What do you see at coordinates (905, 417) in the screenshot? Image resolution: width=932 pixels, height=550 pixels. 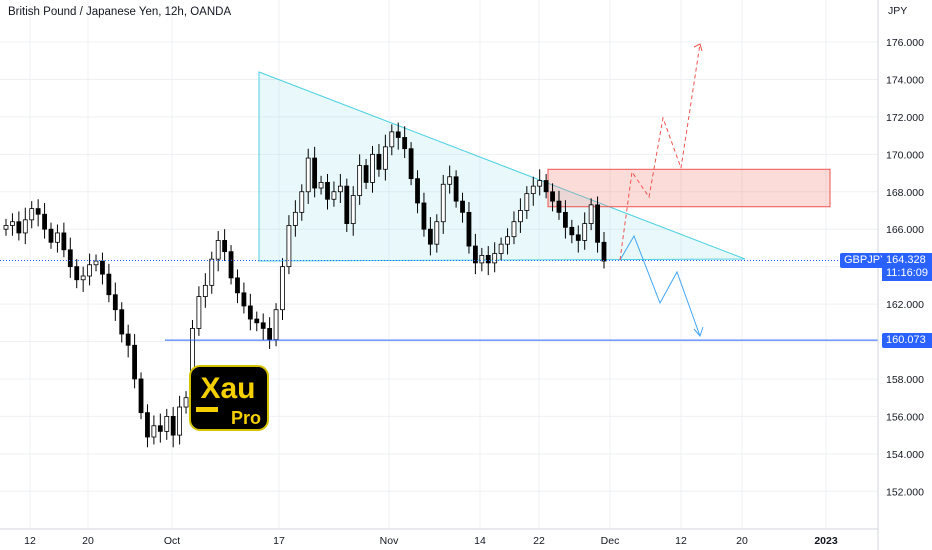 I see `y-tick-label: 156.000` at bounding box center [905, 417].